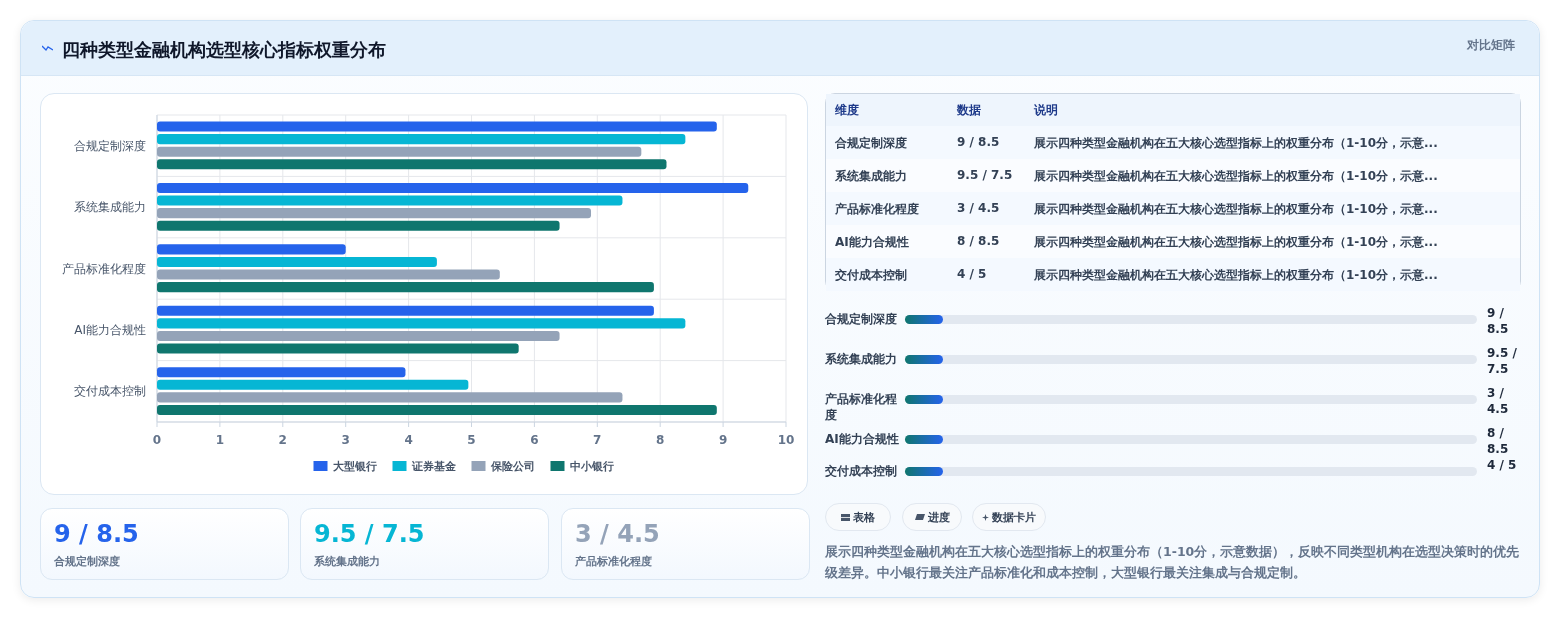 This screenshot has height=620, width=1561. I want to click on text: 数据卡片, so click(1014, 517).